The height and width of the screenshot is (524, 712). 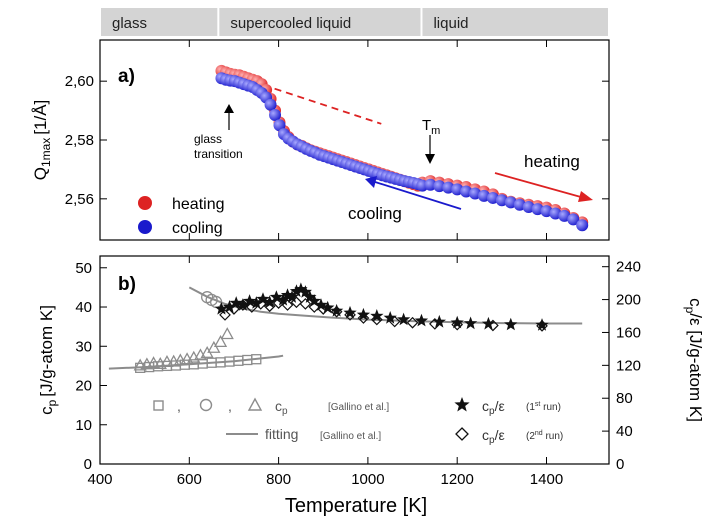 What do you see at coordinates (290, 23) in the screenshot?
I see `phase-band-label: supercooled liquid` at bounding box center [290, 23].